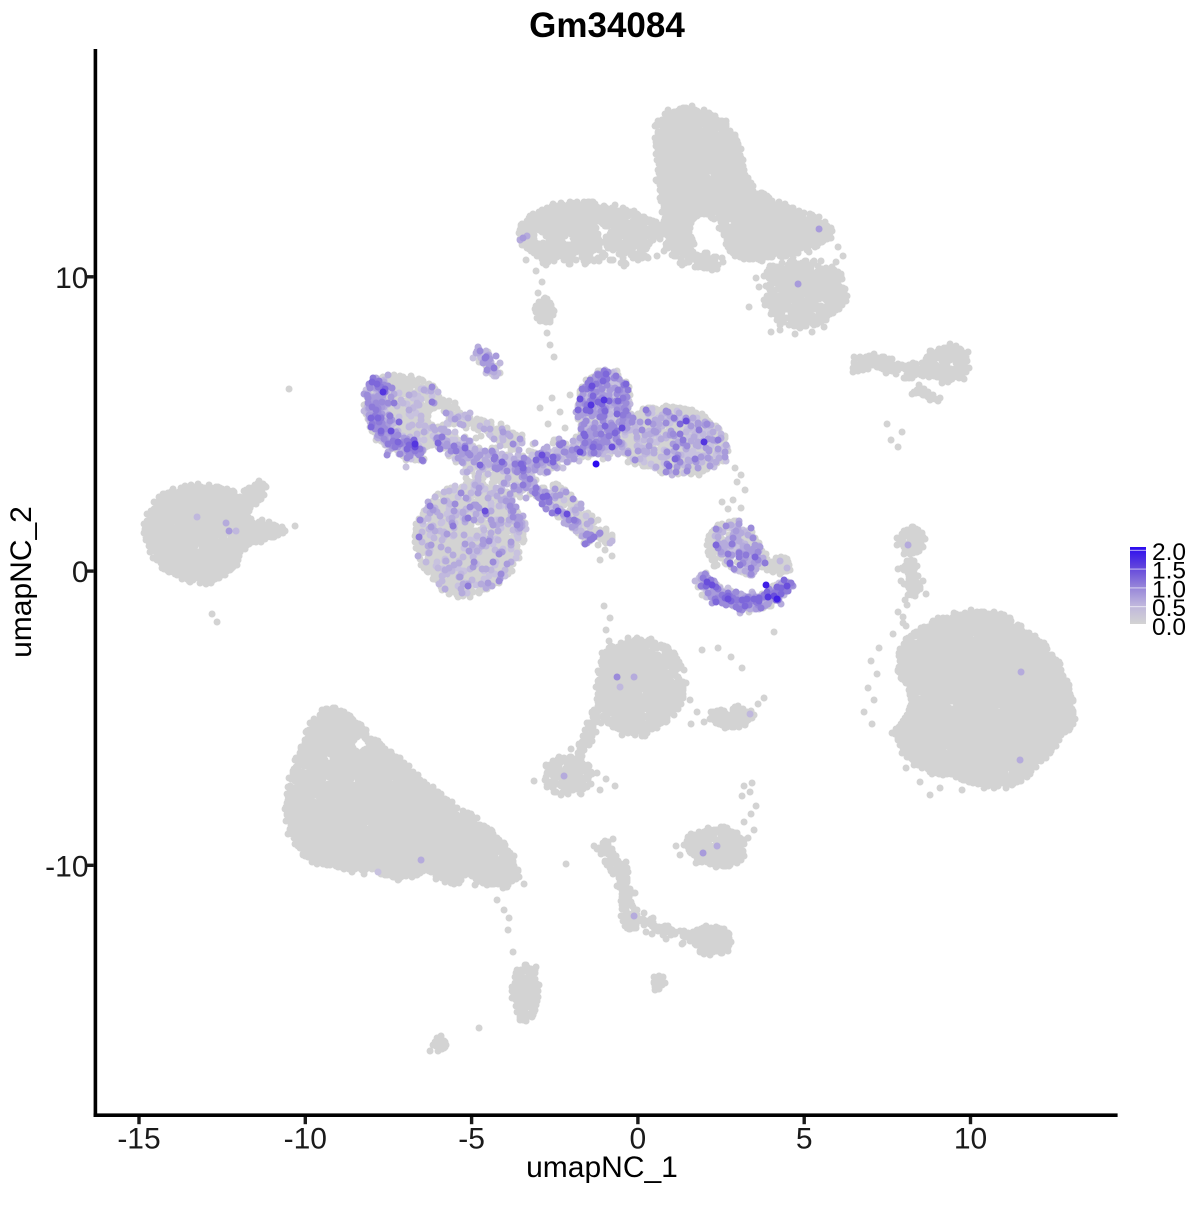  What do you see at coordinates (1169, 552) in the screenshot?
I see `svg-text: 2.0` at bounding box center [1169, 552].